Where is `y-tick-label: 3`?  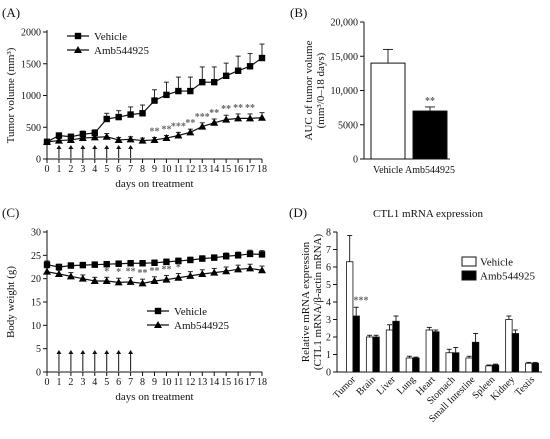 y-tick-label: 3 is located at coordinates (328, 320).